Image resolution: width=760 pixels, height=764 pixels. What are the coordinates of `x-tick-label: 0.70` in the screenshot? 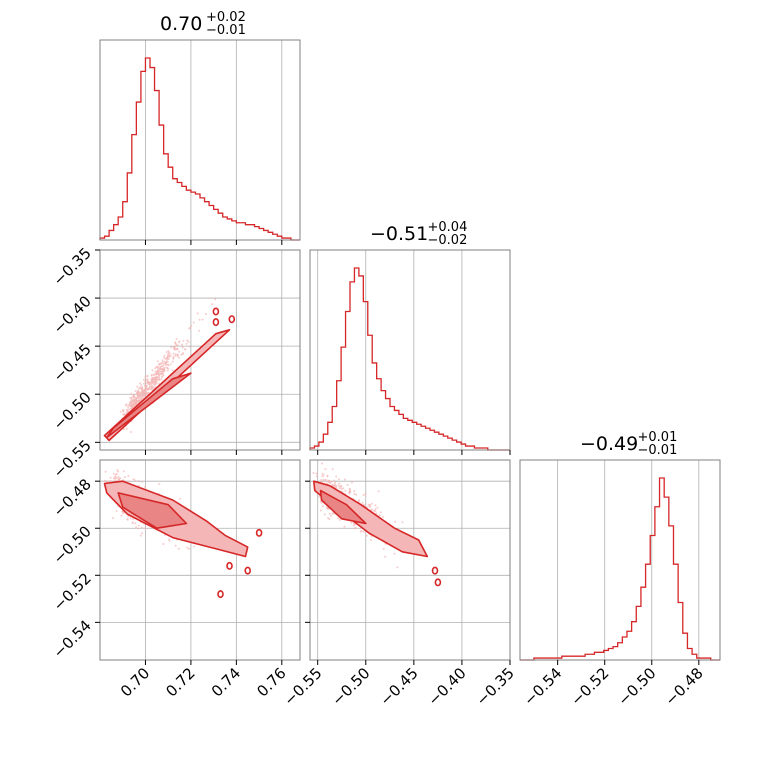 It's located at (135, 682).